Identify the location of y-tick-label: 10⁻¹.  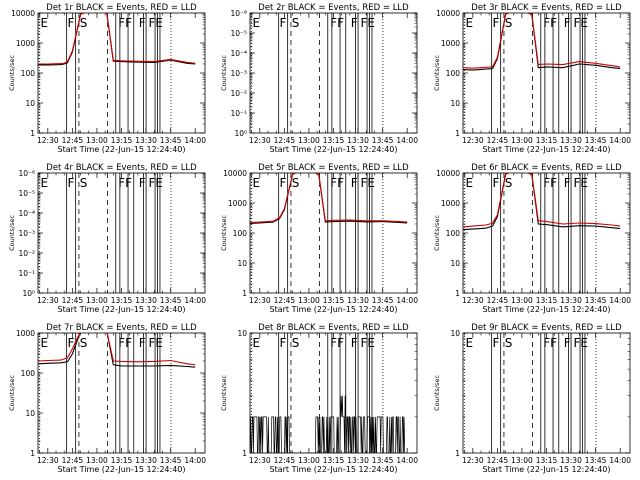
(238, 113).